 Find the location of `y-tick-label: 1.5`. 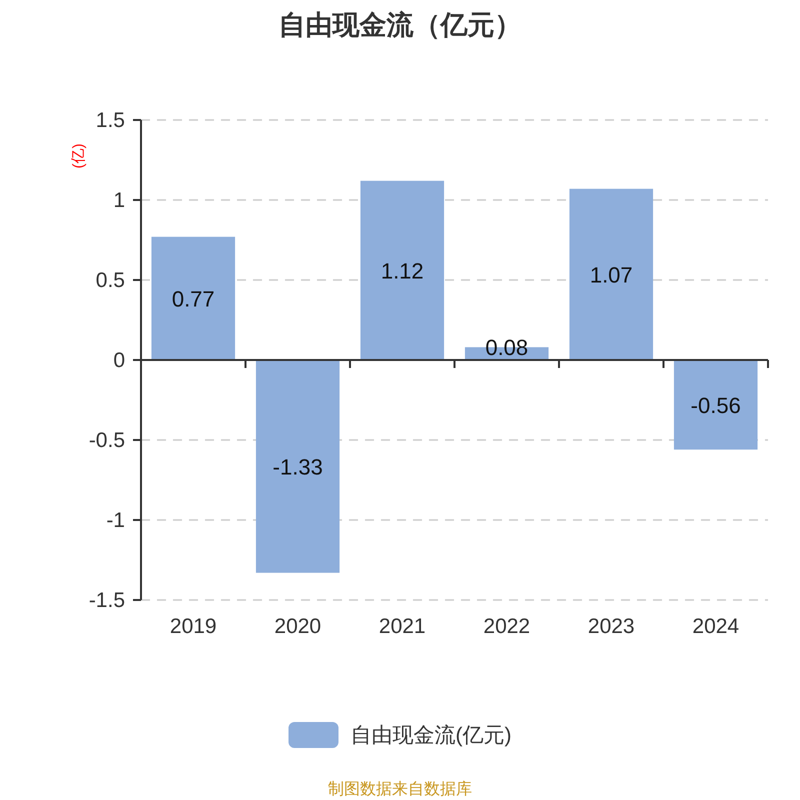

y-tick-label: 1.5 is located at coordinates (110, 120).